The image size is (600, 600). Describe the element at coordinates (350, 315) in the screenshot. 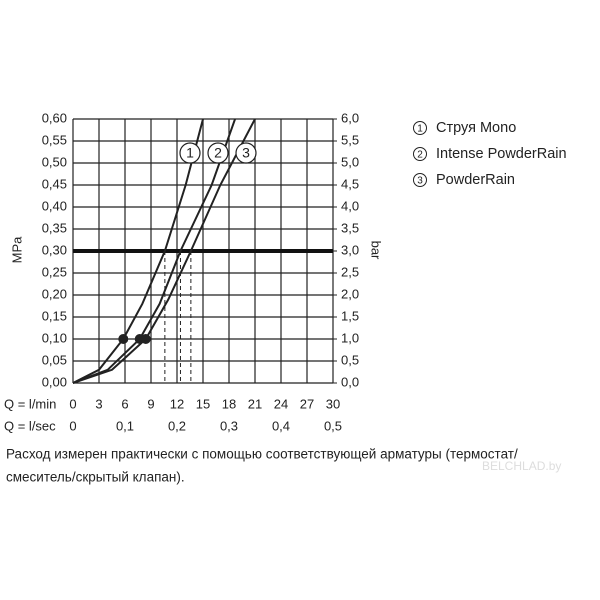

I see `y2-tick-label: 1,5` at that location.